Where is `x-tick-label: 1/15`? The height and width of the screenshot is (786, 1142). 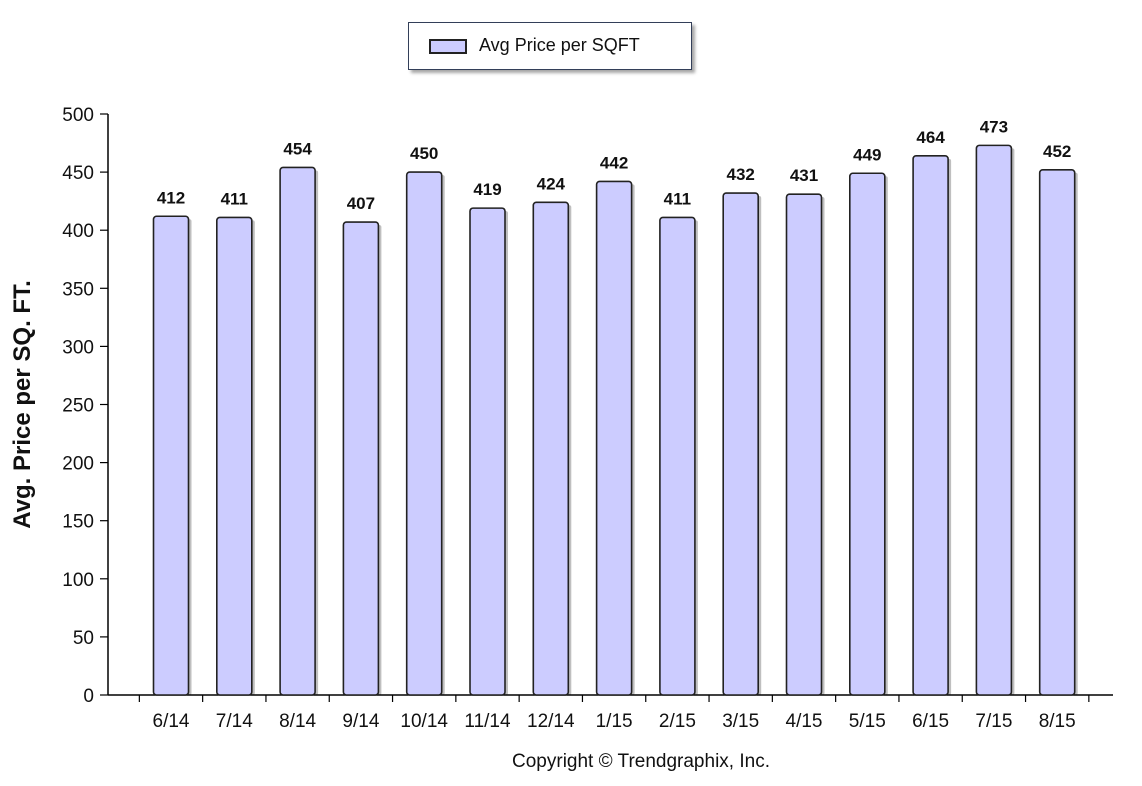 x-tick-label: 1/15 is located at coordinates (614, 721).